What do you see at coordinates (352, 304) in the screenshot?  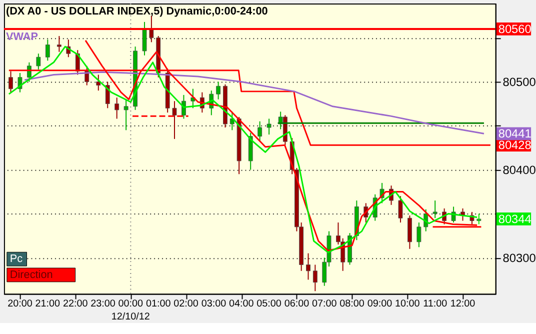 I see `x-tick-label: 08:00` at bounding box center [352, 304].